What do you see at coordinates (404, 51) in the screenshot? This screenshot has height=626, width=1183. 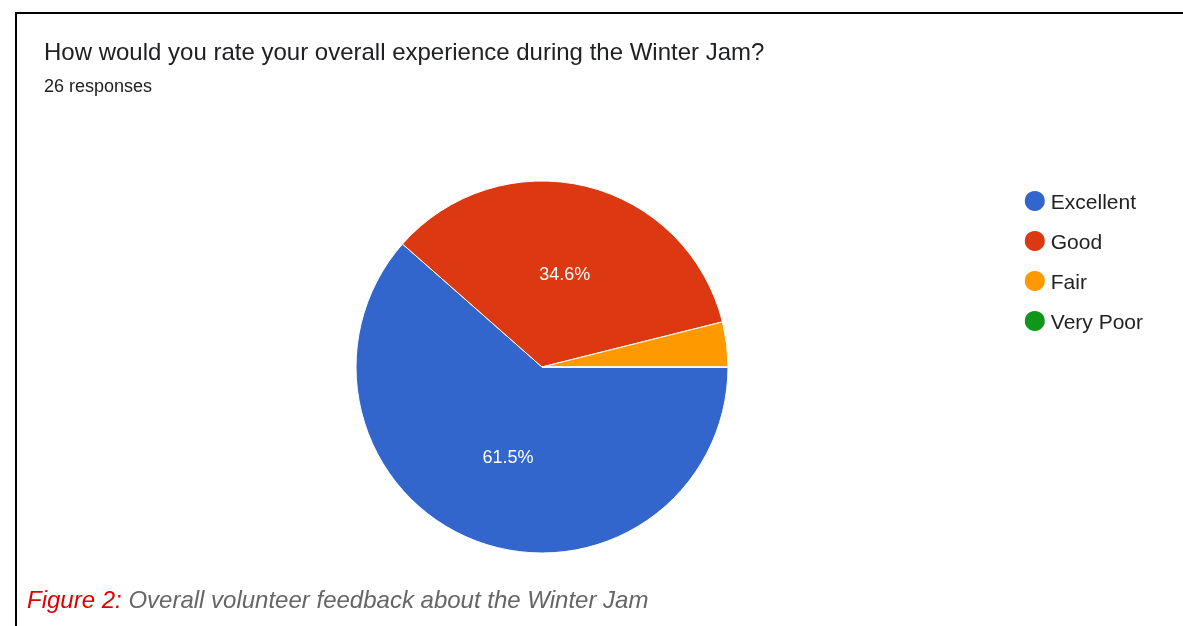 I see `chart-title: How would you rate your overall experience during the Winter Jam?` at bounding box center [404, 51].